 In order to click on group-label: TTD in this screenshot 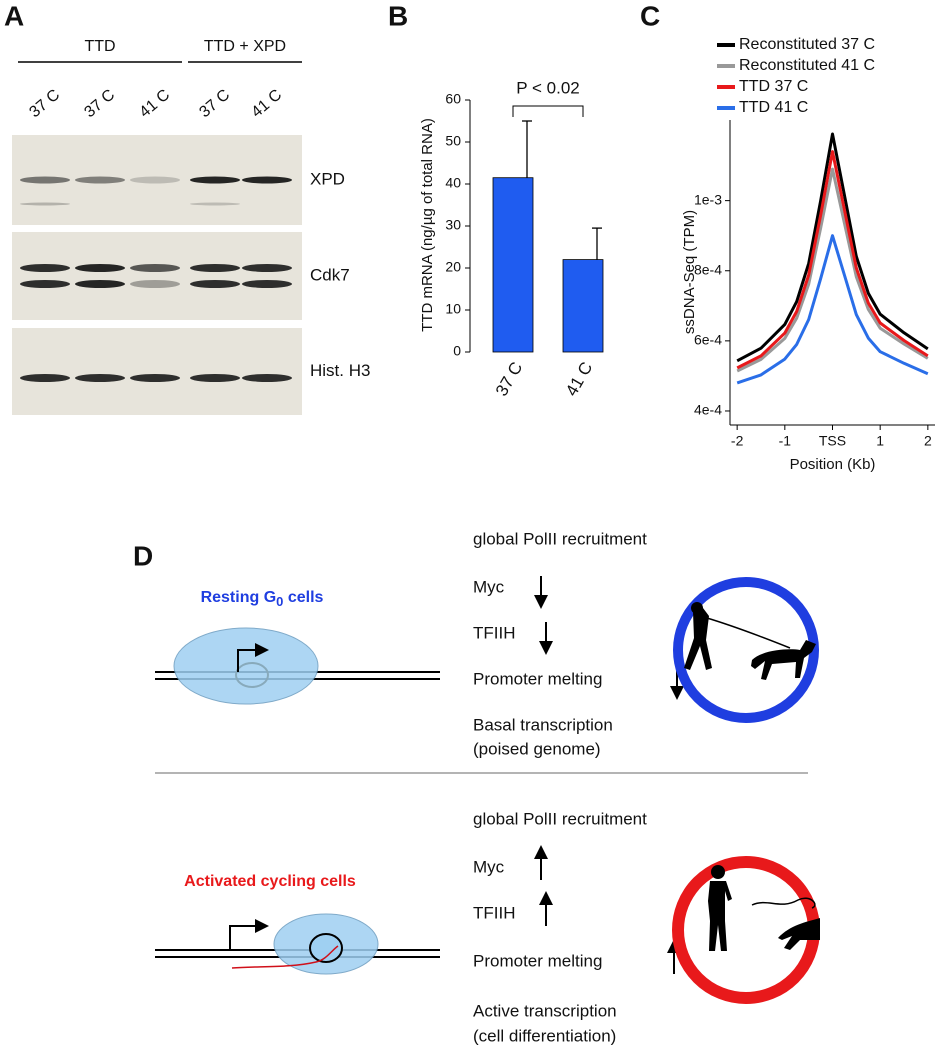, I will do `click(99, 46)`.